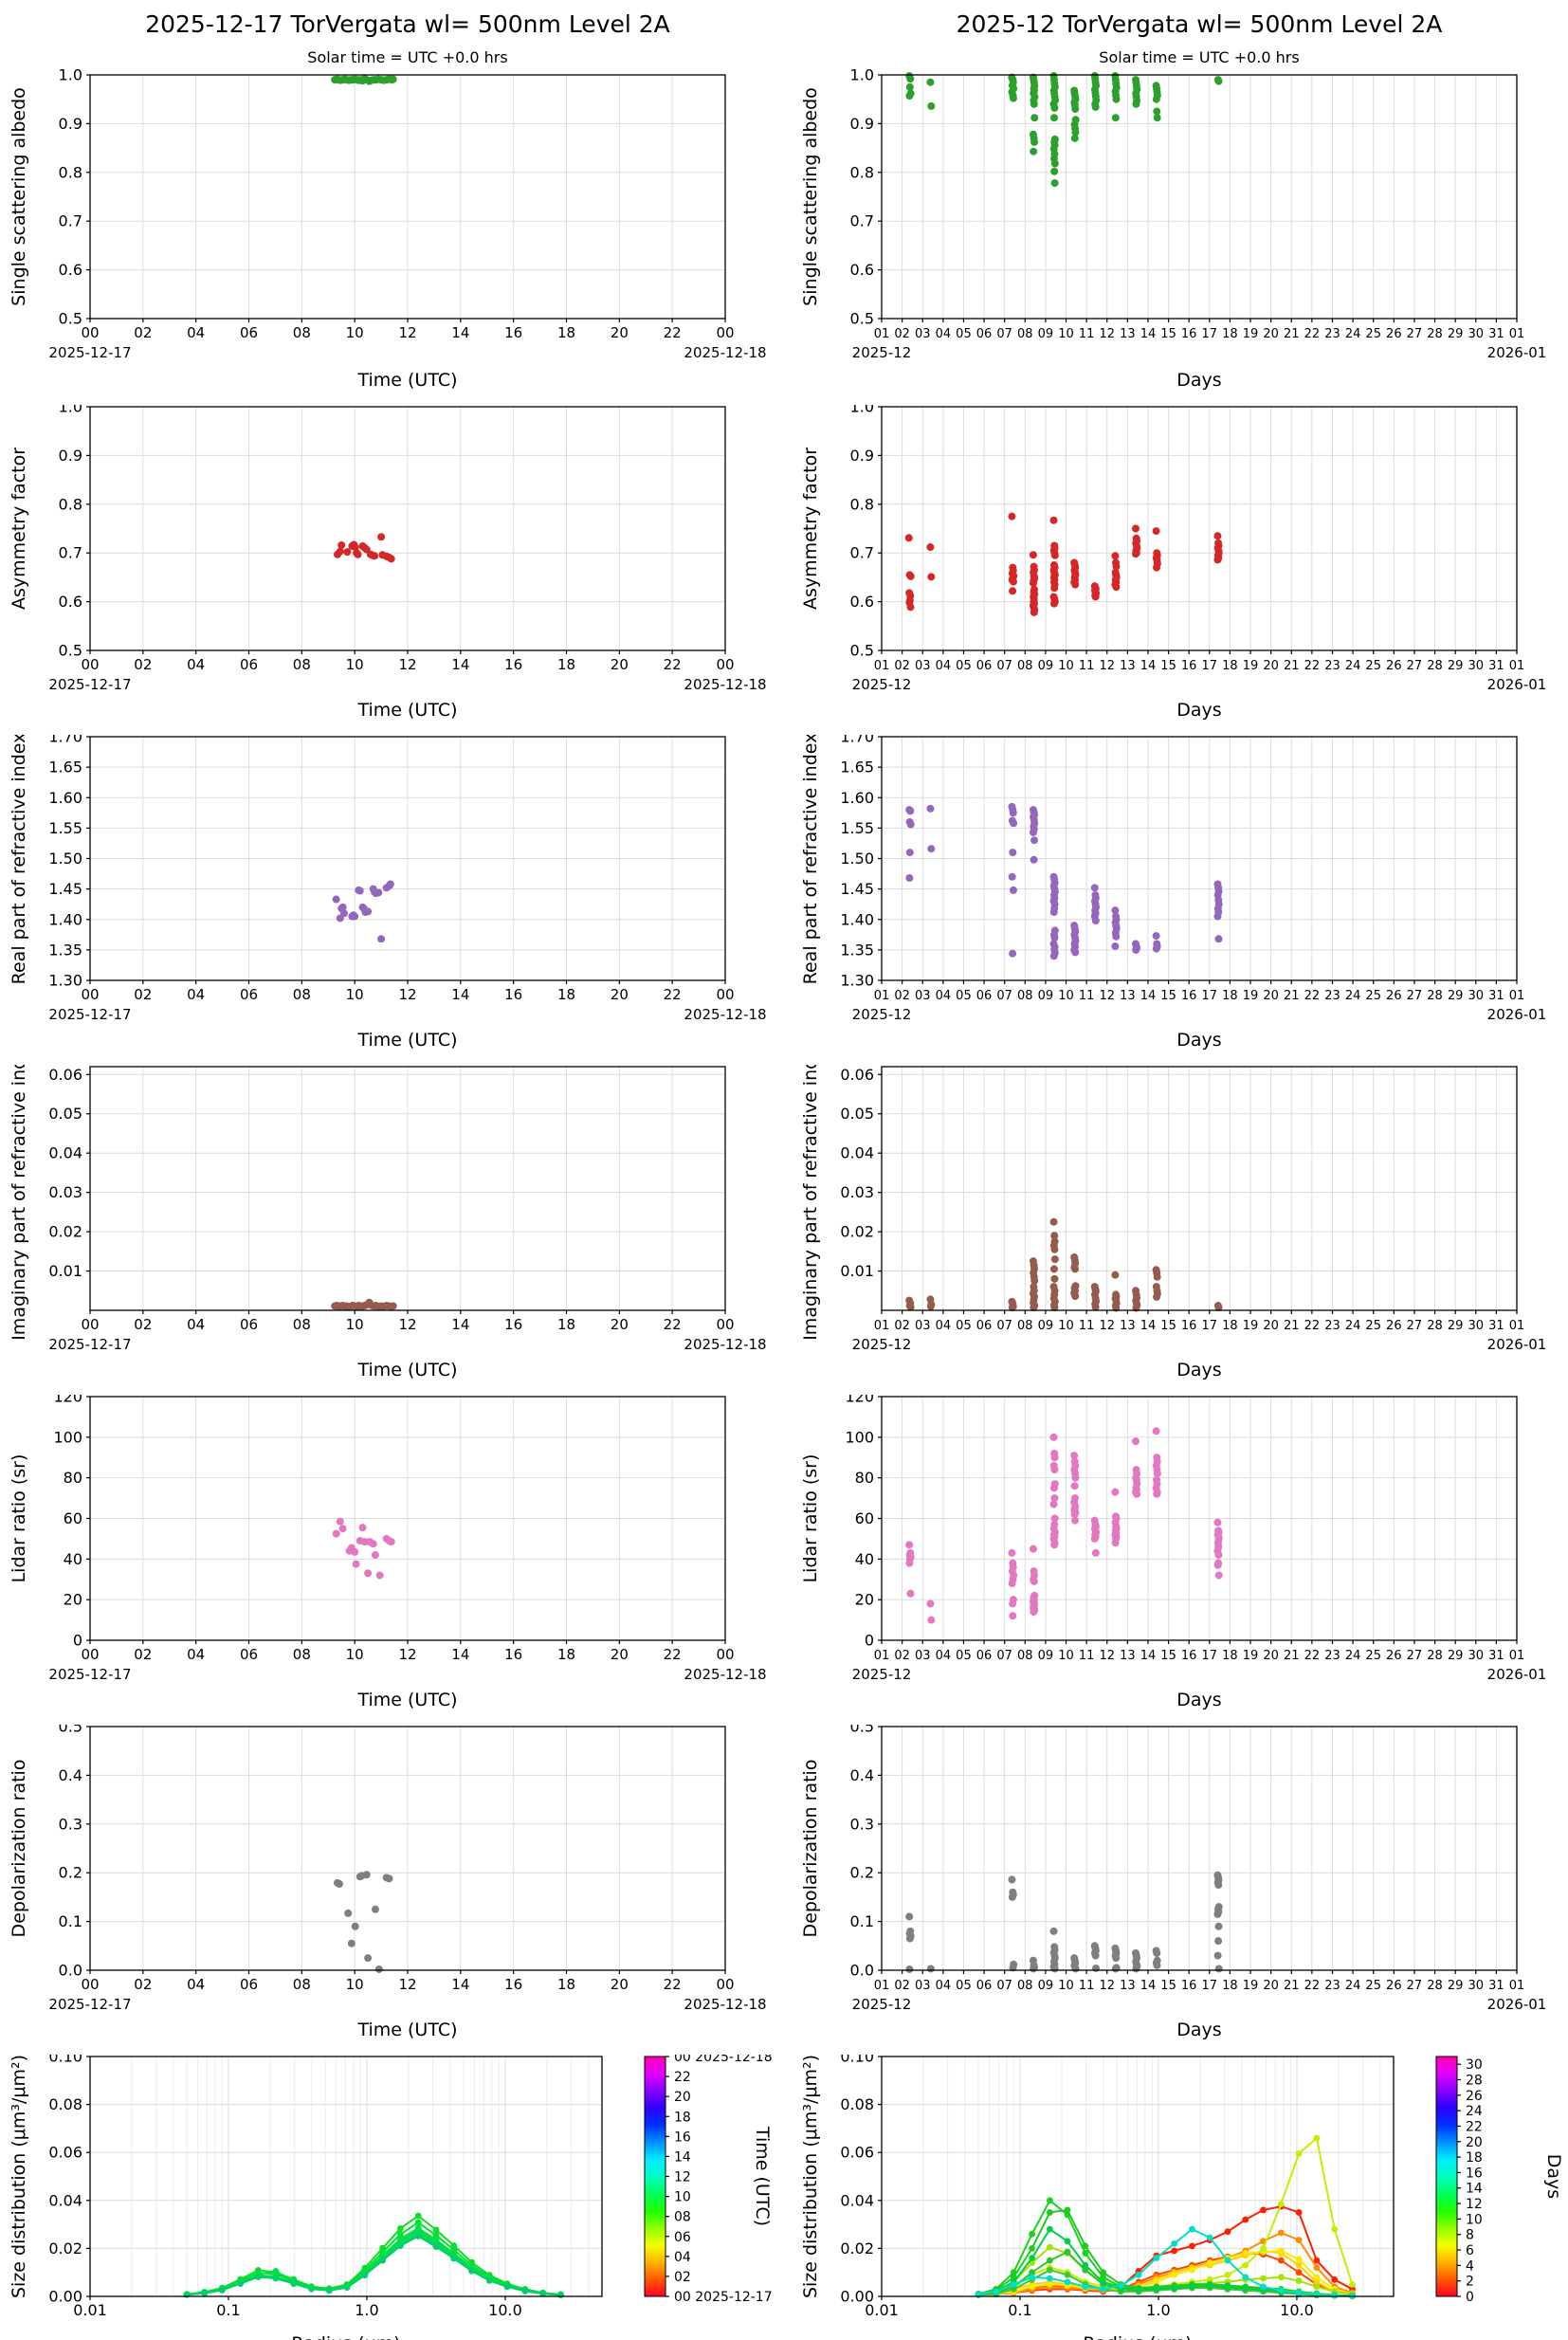 This screenshot has height=2340, width=1568. I want to click on svg-text: 0.9, so click(862, 456).